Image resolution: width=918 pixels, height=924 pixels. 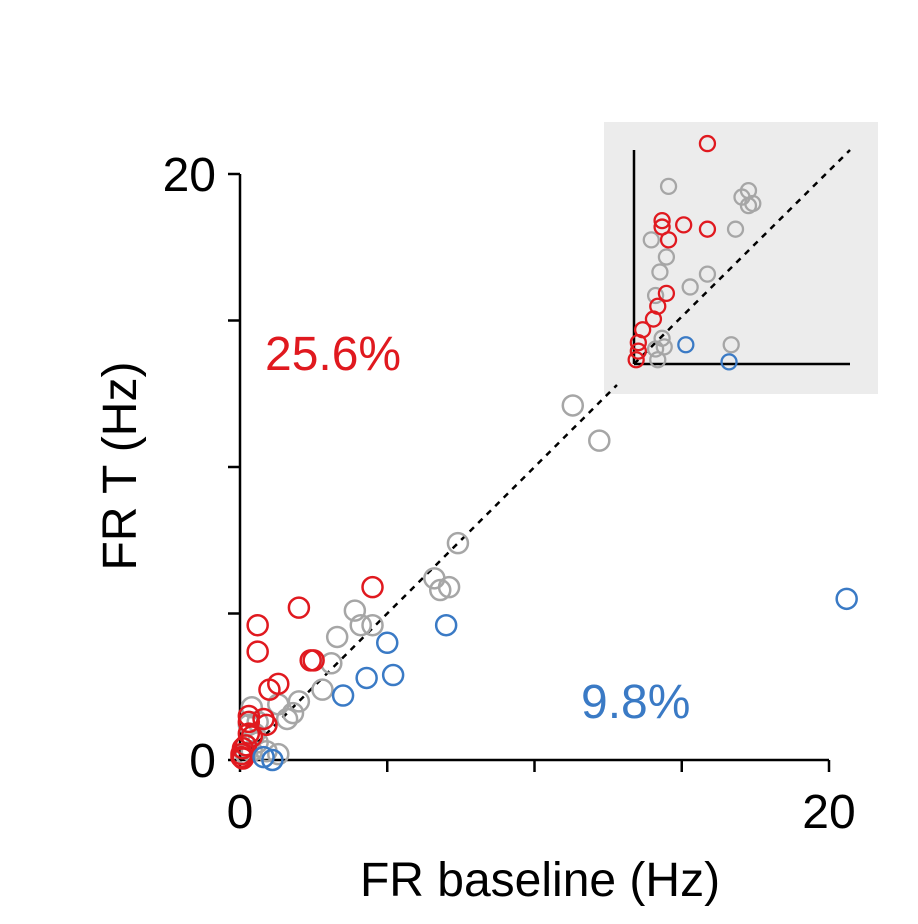 What do you see at coordinates (694, 252) in the screenshot?
I see `inset-scatter-points` at bounding box center [694, 252].